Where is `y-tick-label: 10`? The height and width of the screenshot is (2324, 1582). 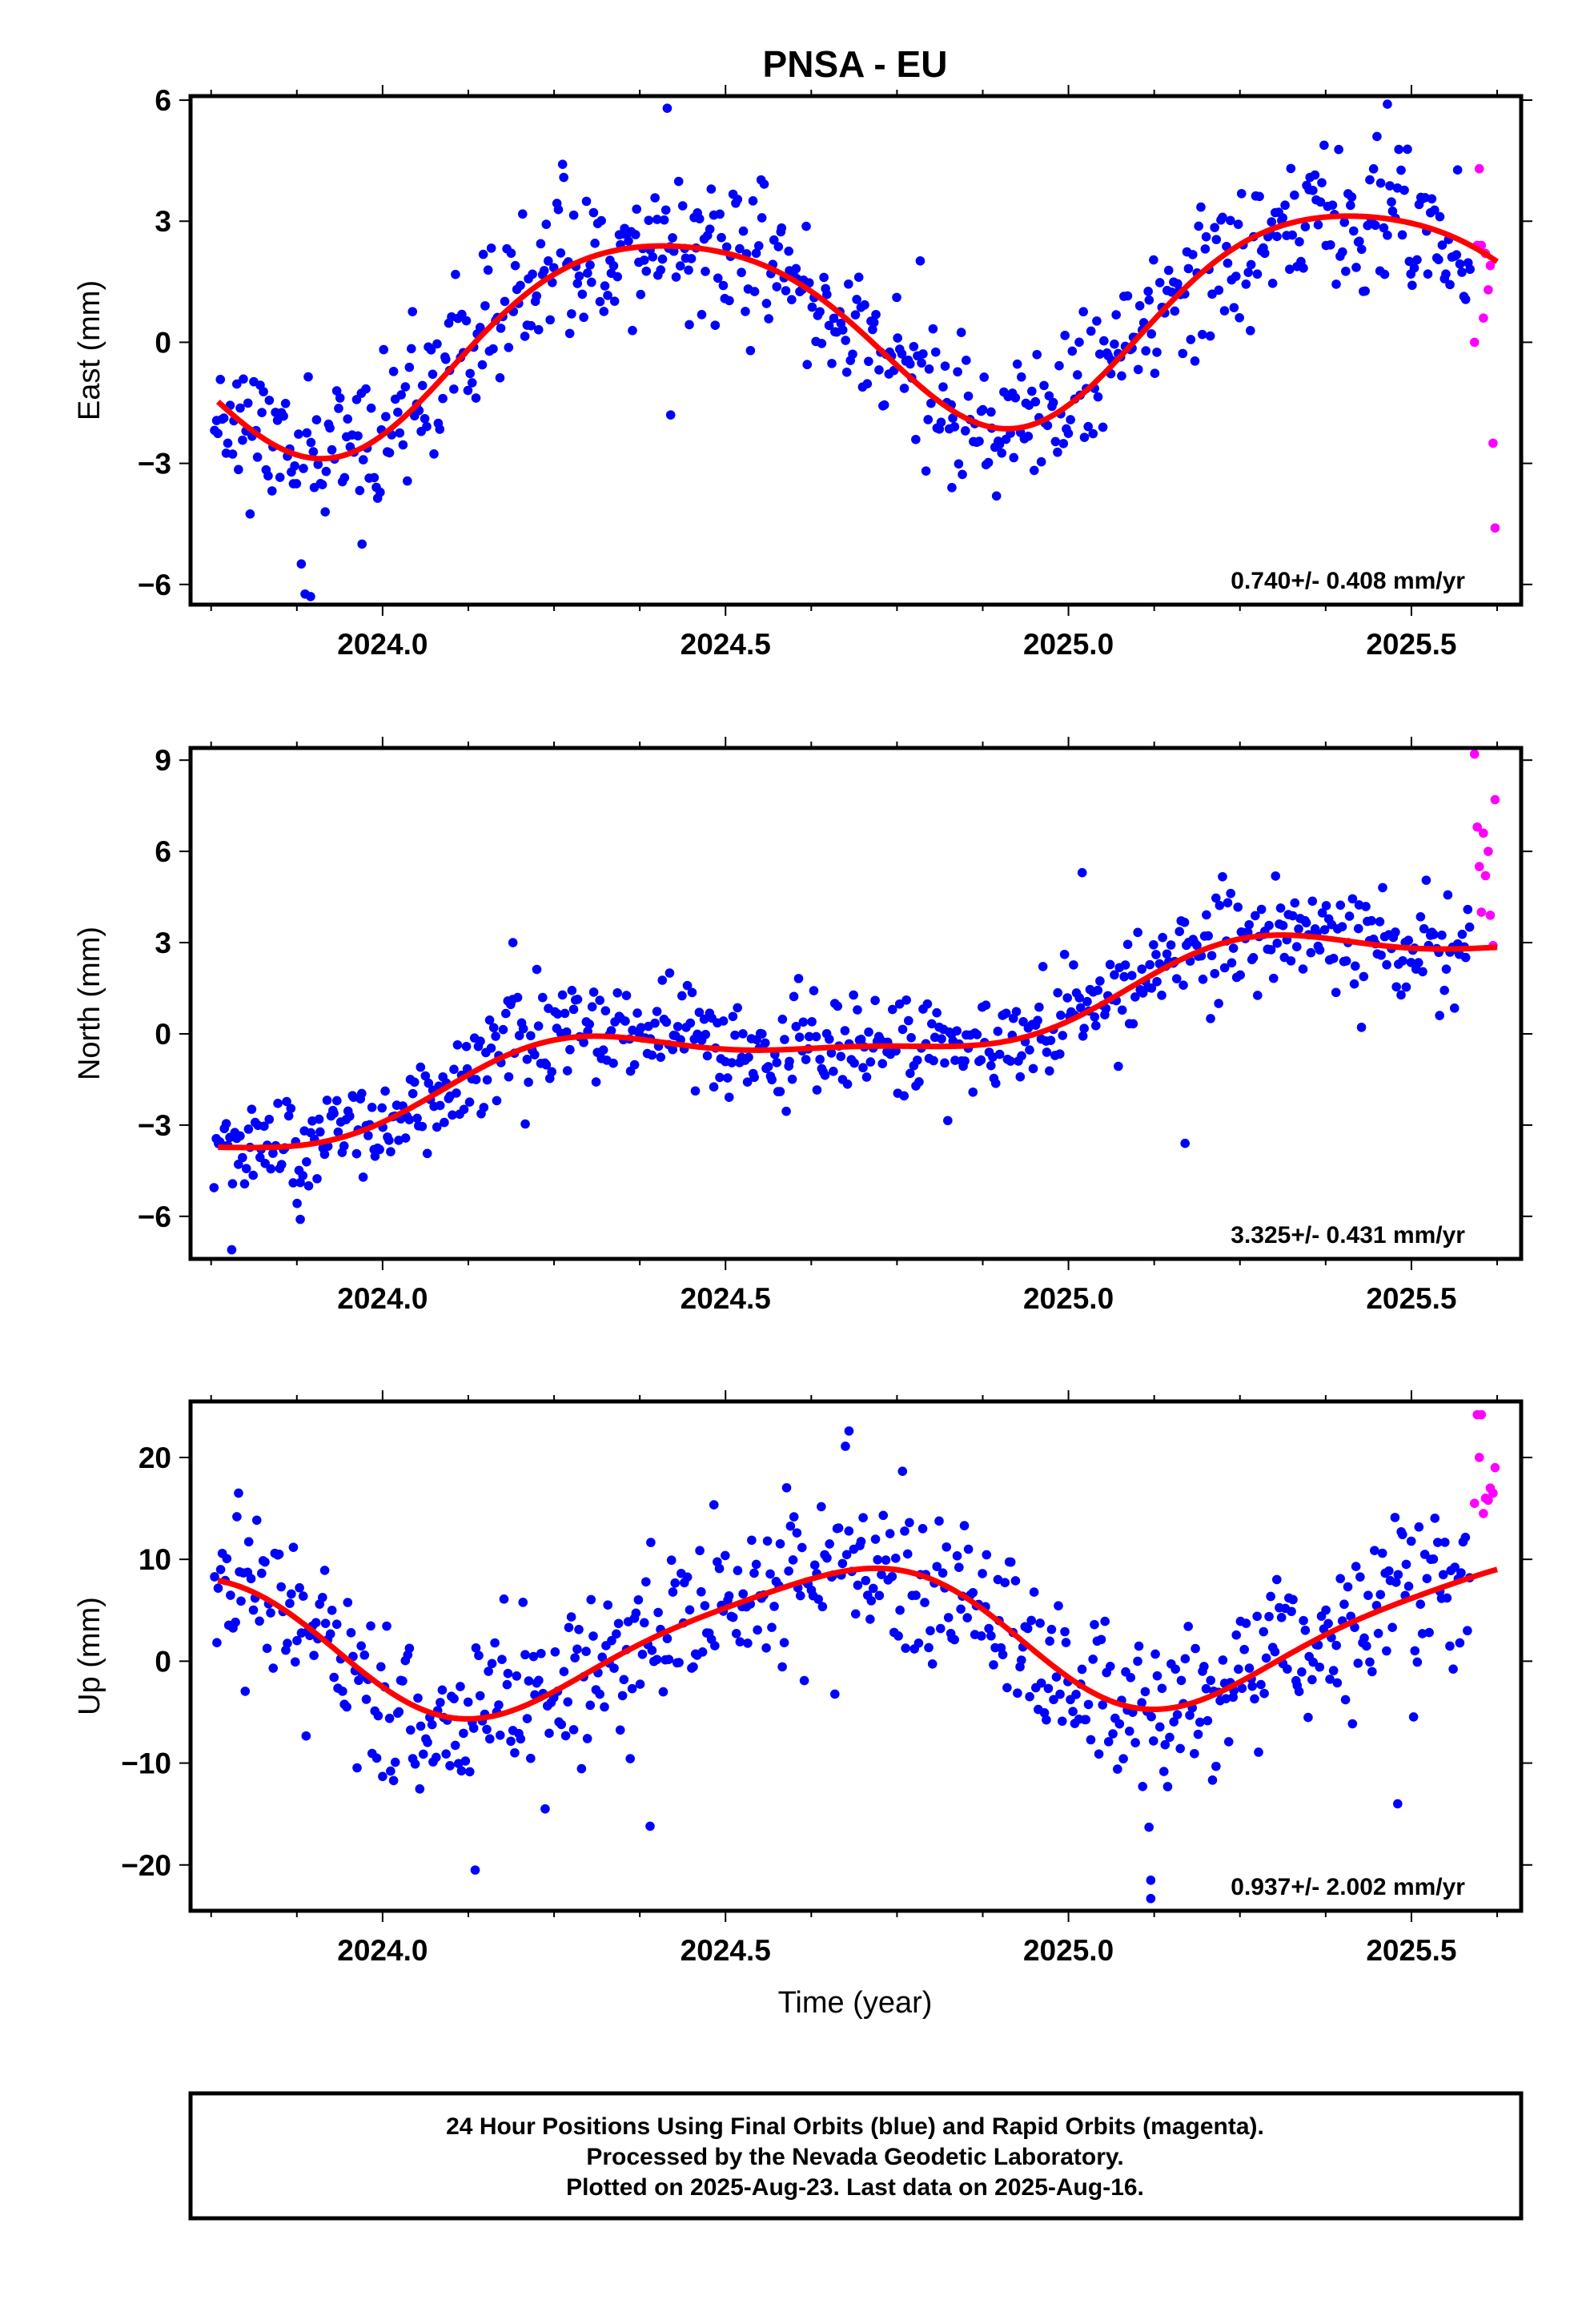
y-tick-label: 10 is located at coordinates (155, 1559).